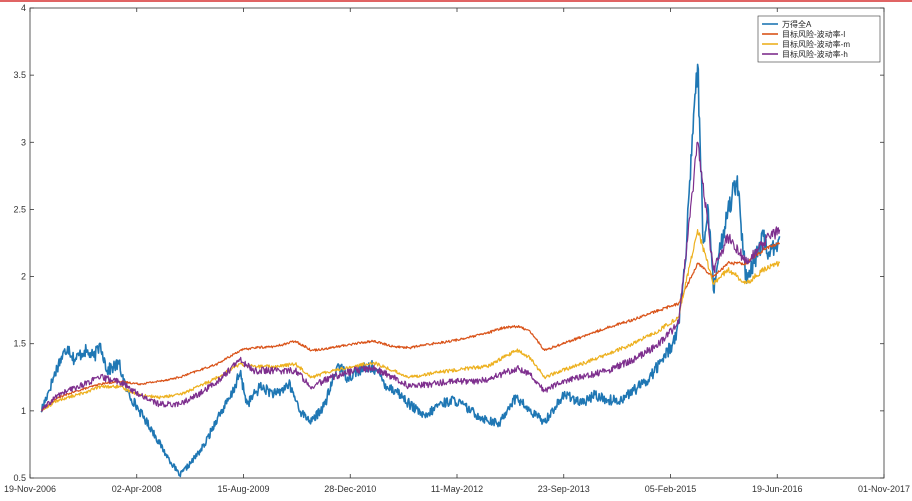 This screenshot has height=501, width=912. Describe the element at coordinates (777, 489) in the screenshot. I see `x-tick-label: 19-Jun-2016` at that location.